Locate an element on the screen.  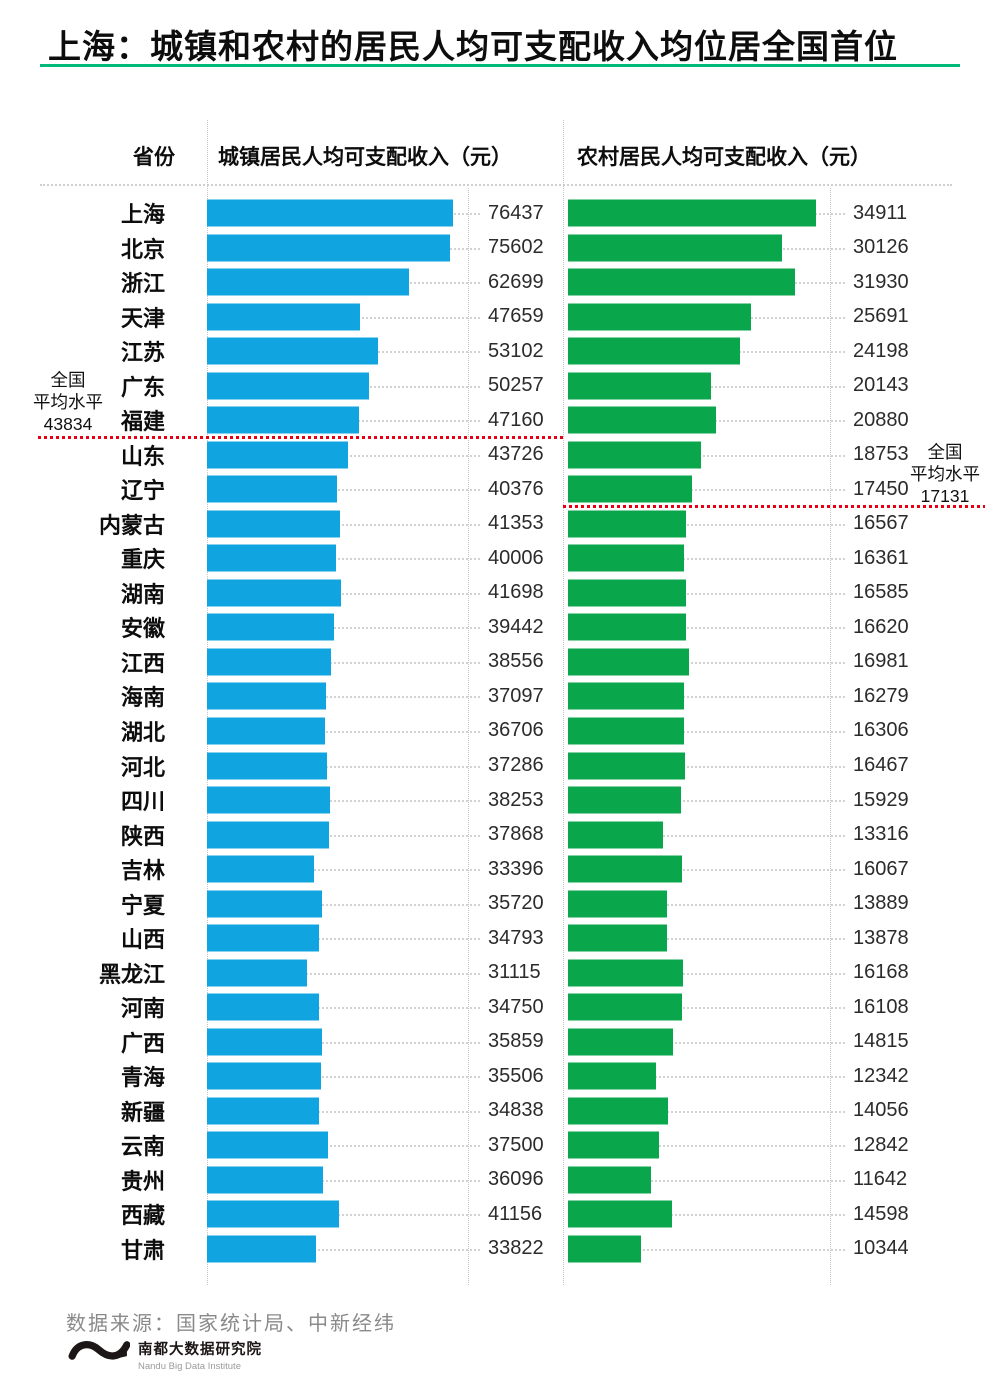
urban-income-value: 38556 is located at coordinates (516, 661).